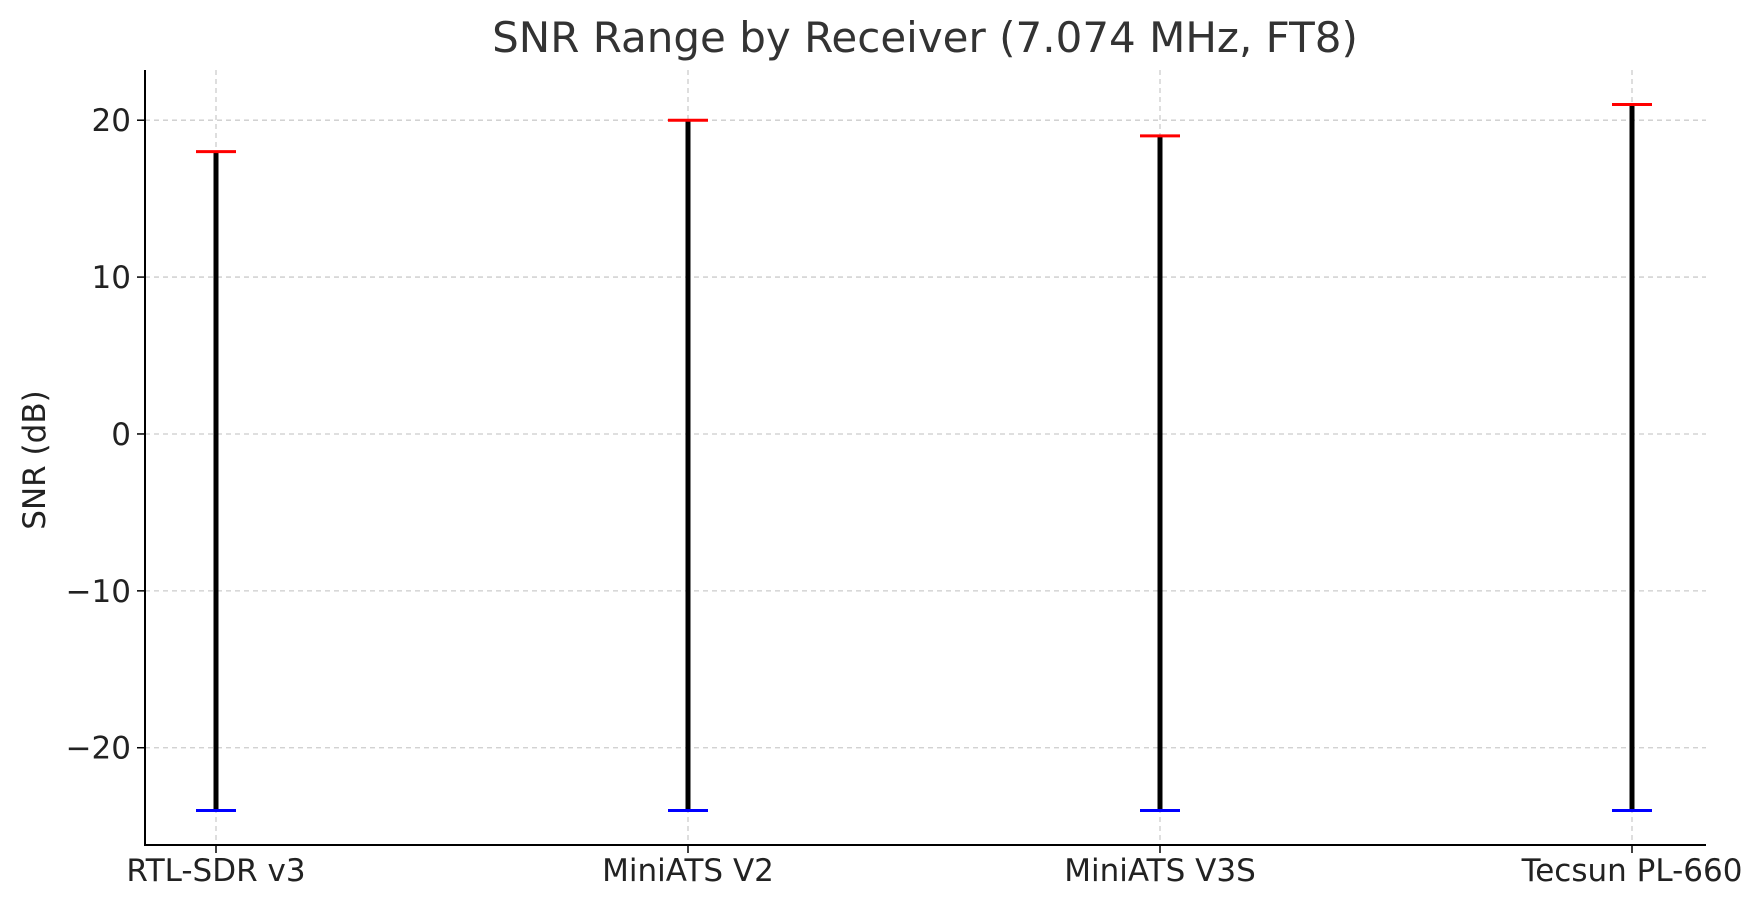 The height and width of the screenshot is (903, 1762). I want to click on y-tick-label: 20, so click(111, 121).